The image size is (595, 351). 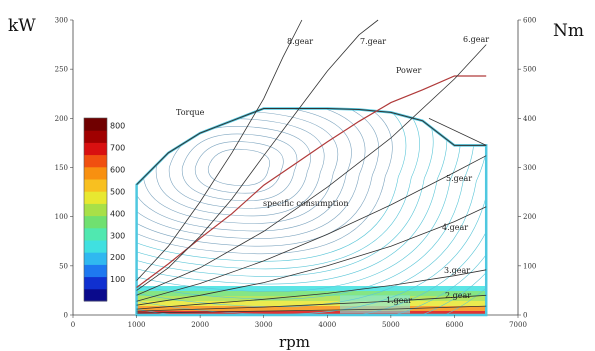 I want to click on y-right-tick-label: 600, so click(x=529, y=21).